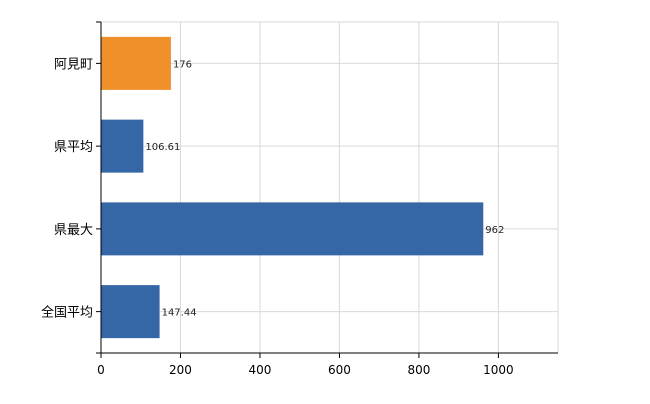 This screenshot has width=650, height=404. What do you see at coordinates (67, 313) in the screenshot?
I see `category-label: 全国平均` at bounding box center [67, 313].